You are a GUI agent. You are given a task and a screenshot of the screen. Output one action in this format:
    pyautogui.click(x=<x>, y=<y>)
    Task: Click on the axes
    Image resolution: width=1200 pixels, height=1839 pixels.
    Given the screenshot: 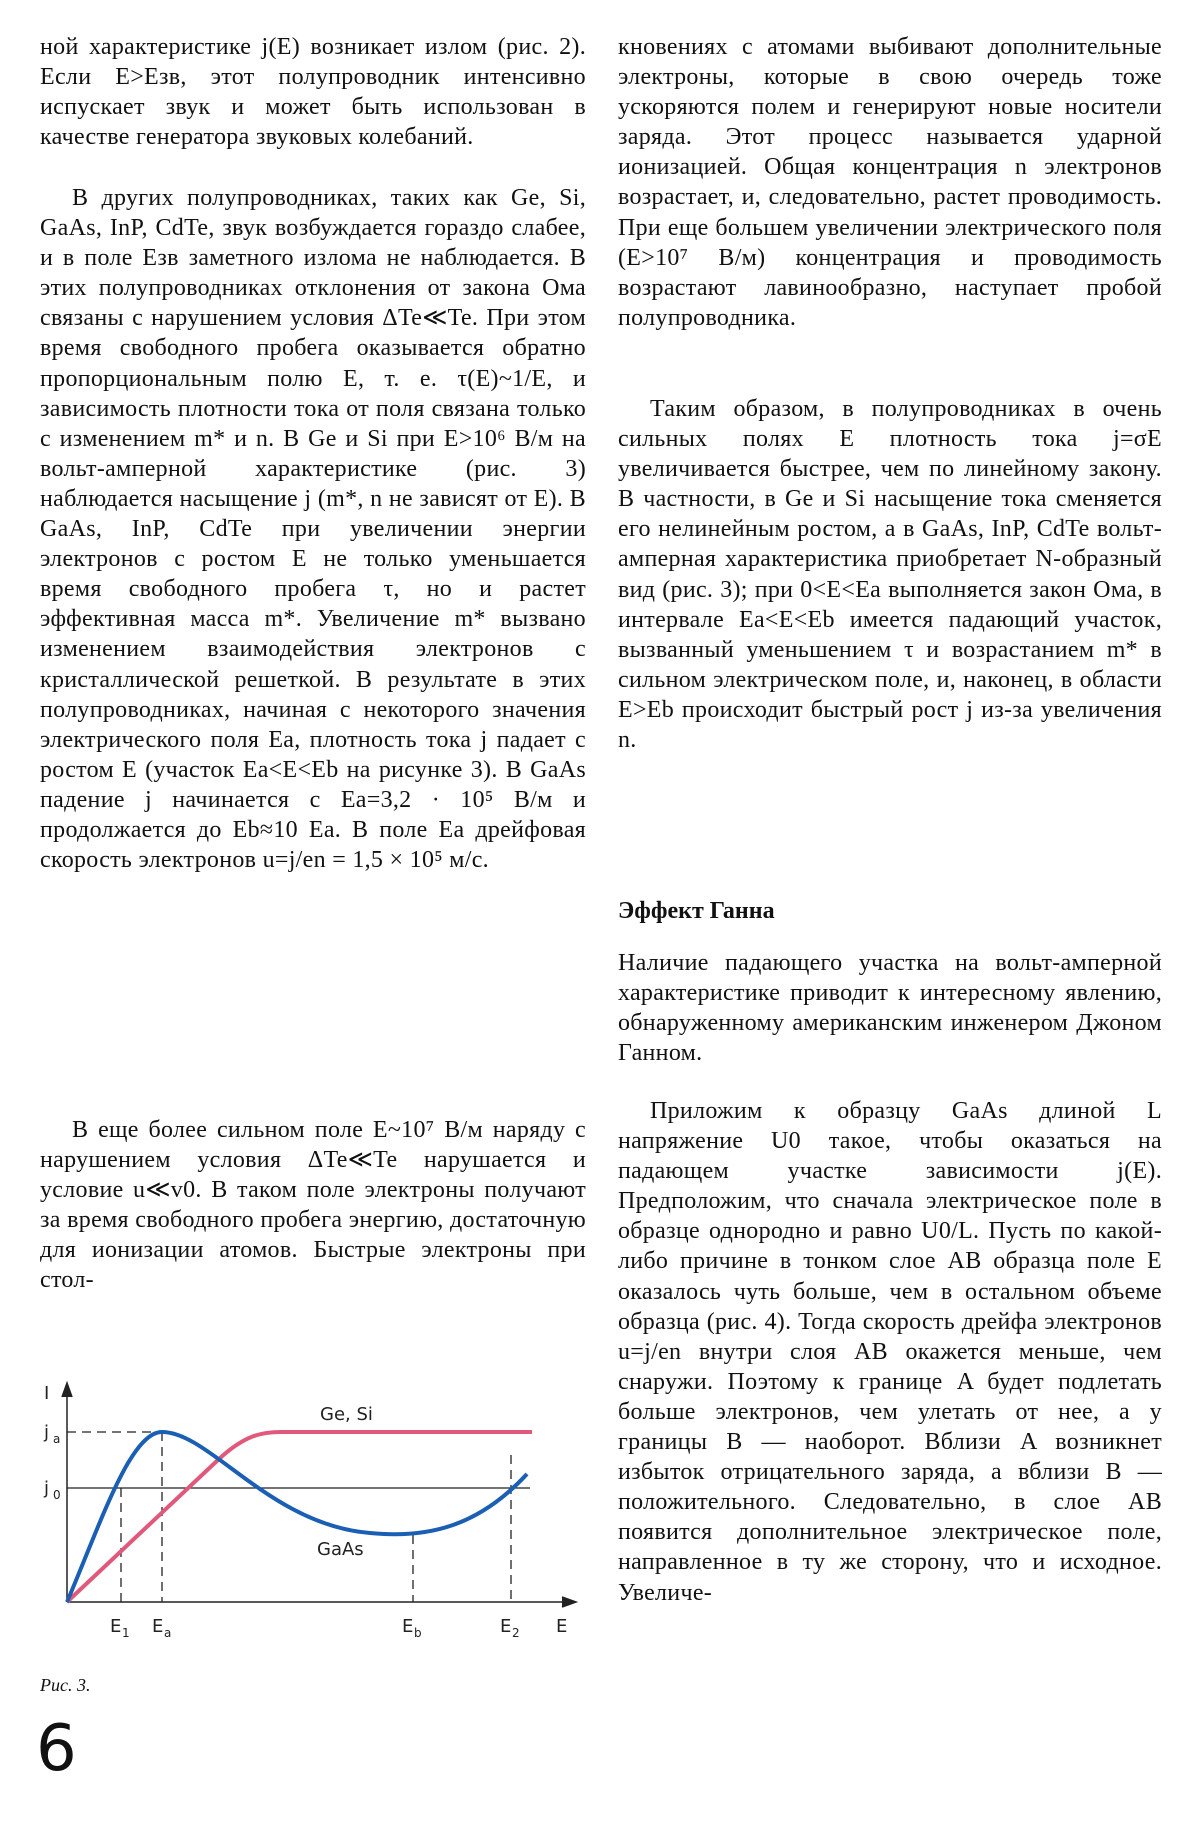 What is the action you would take?
    pyautogui.click(x=320, y=1494)
    